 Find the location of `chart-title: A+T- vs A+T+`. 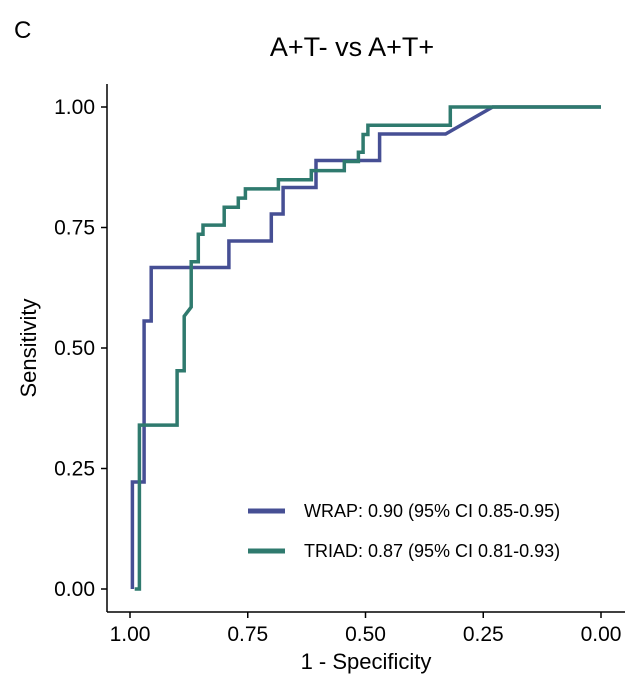

chart-title: A+T- vs A+T+ is located at coordinates (352, 47).